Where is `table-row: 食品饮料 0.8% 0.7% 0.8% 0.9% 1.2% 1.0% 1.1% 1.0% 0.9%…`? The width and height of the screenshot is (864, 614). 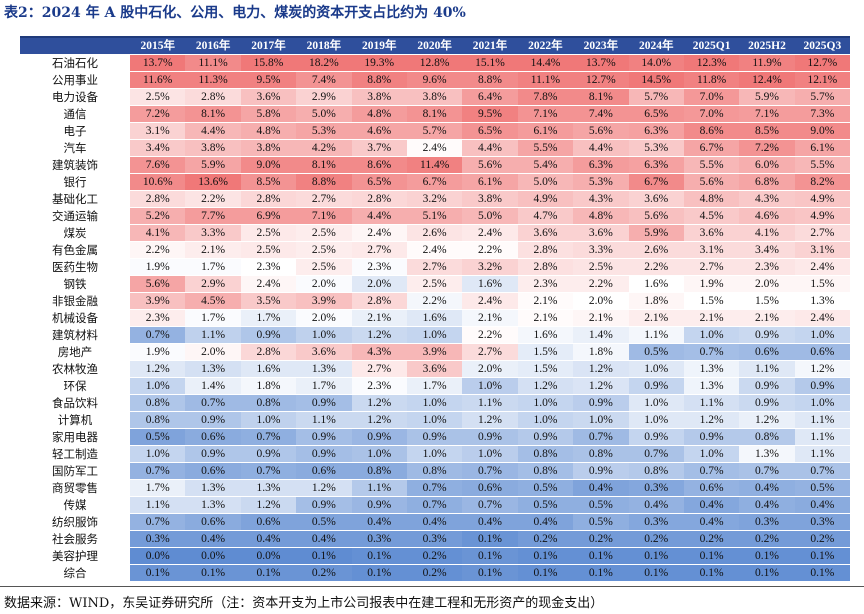 table-row: 食品饮料 0.8% 0.7% 0.8% 0.9% 1.2% 1.0% 1.1% 1.0% 0.9%… is located at coordinates (435, 403).